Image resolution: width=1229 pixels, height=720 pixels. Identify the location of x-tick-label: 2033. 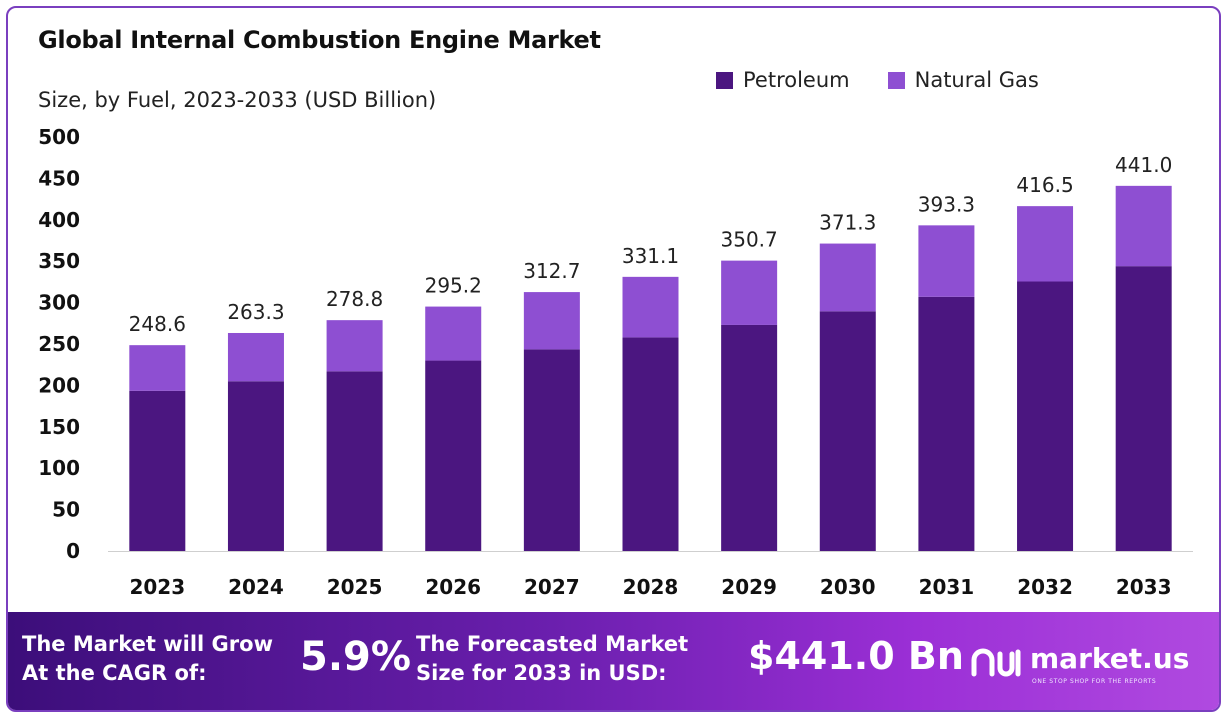
(1144, 587).